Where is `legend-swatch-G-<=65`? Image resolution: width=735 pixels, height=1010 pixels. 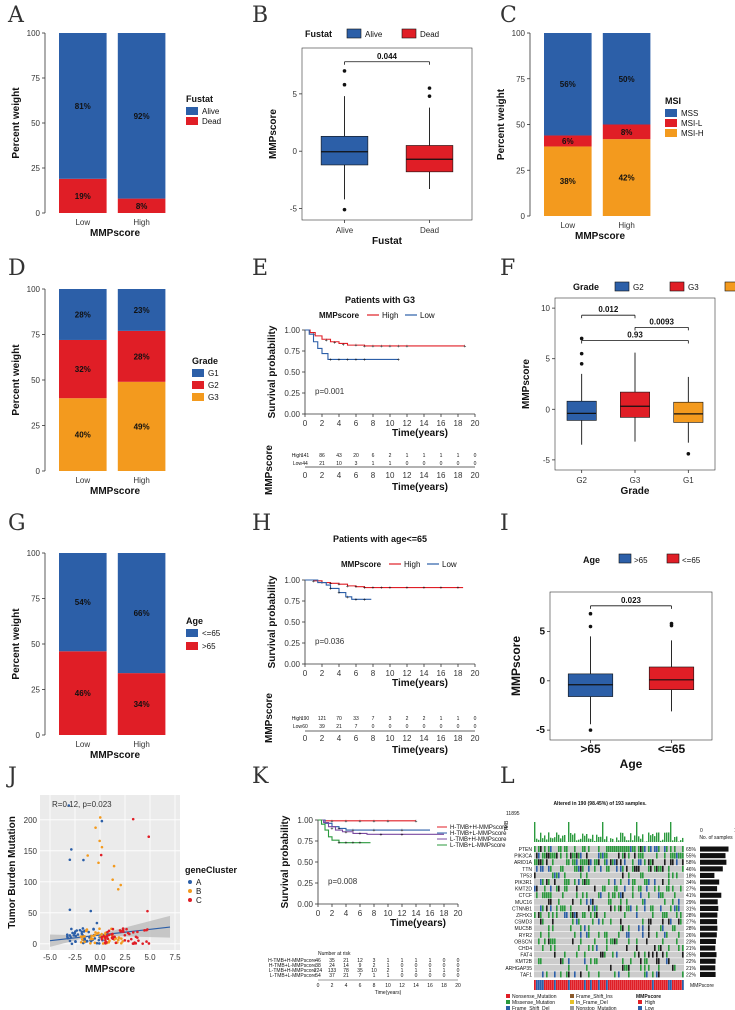 legend-swatch-G-<=65 is located at coordinates (192, 633).